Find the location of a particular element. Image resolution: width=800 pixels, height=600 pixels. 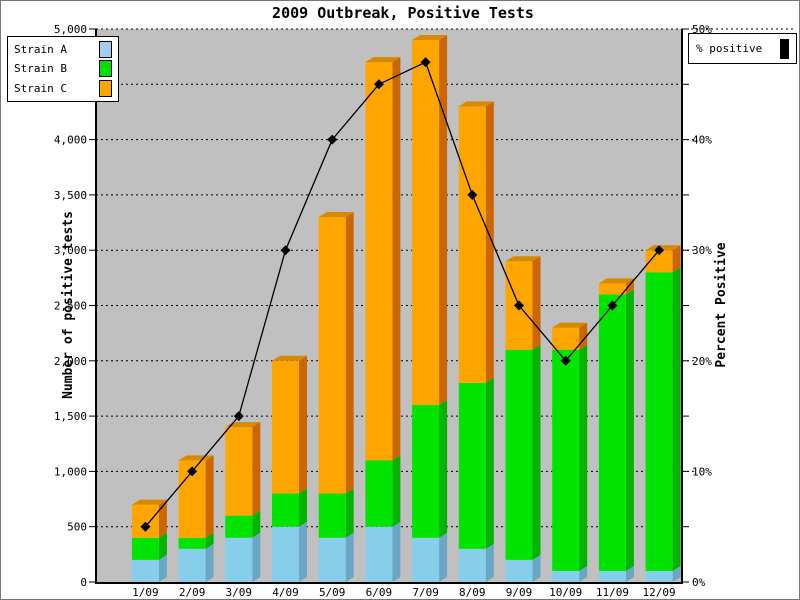

legend-item-strain-a: Strain A is located at coordinates (63, 50).